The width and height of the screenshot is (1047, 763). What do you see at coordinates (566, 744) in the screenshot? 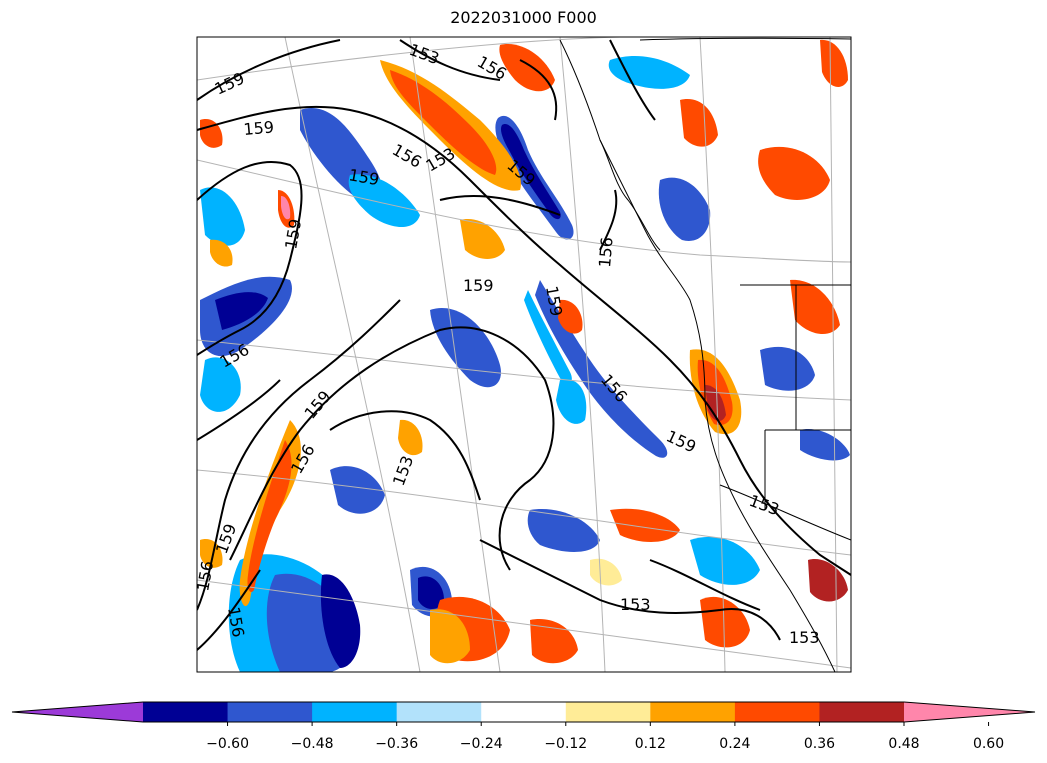
I see `colorbar-tick-label: −0.12` at bounding box center [566, 744].